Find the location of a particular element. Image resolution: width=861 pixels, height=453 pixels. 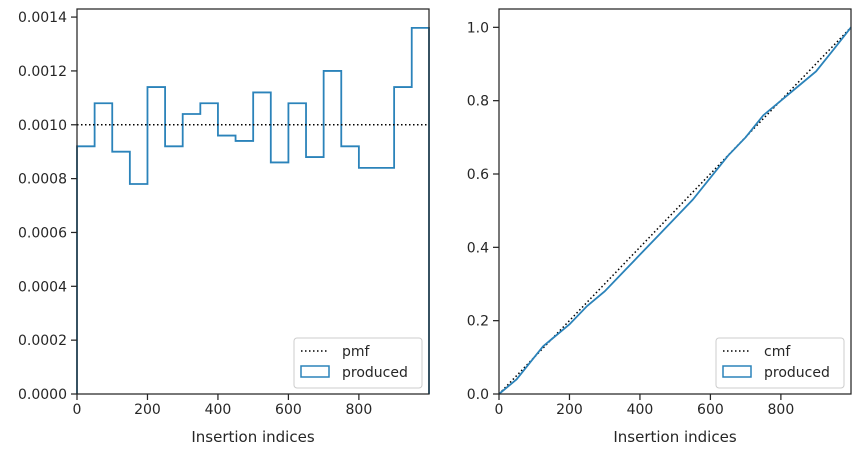

y-tick-label: 0.0004 is located at coordinates (42, 287).